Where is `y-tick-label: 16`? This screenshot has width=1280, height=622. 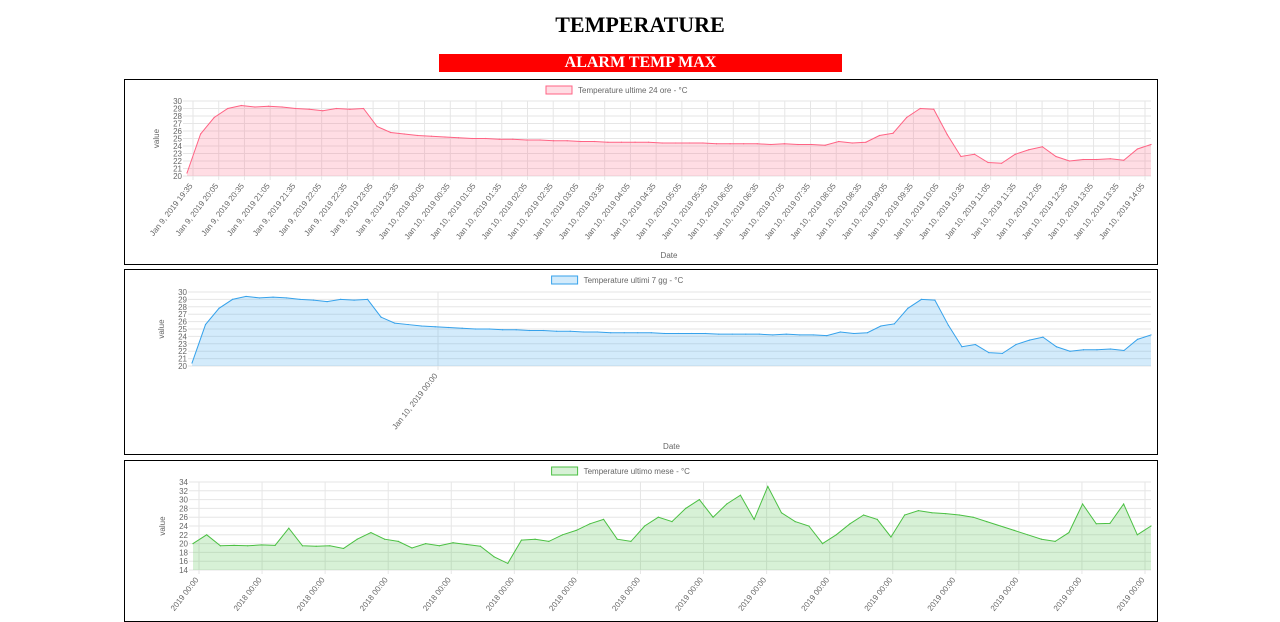 y-tick-label: 16 is located at coordinates (183, 561).